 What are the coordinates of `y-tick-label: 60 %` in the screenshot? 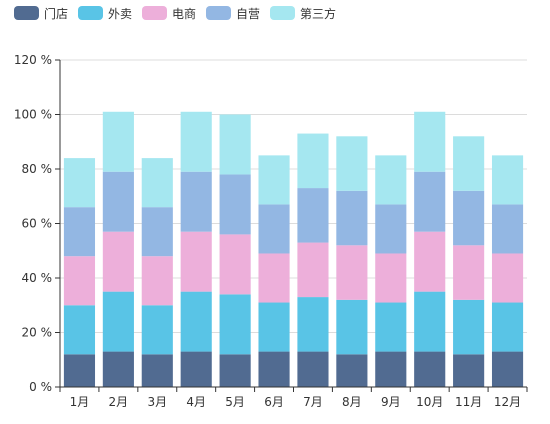 It's located at (37, 224).